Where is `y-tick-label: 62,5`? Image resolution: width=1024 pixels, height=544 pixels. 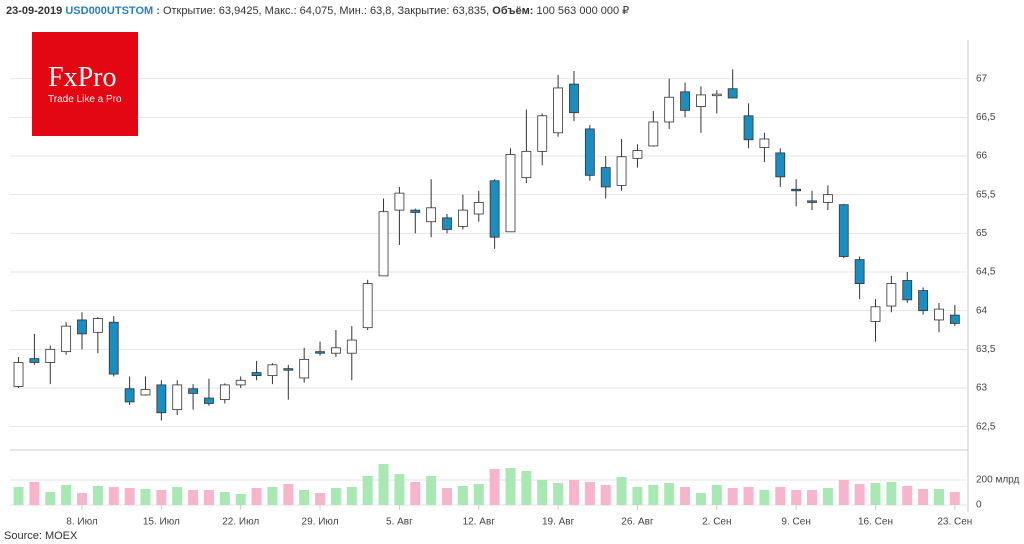
y-tick-label: 62,5 is located at coordinates (986, 426).